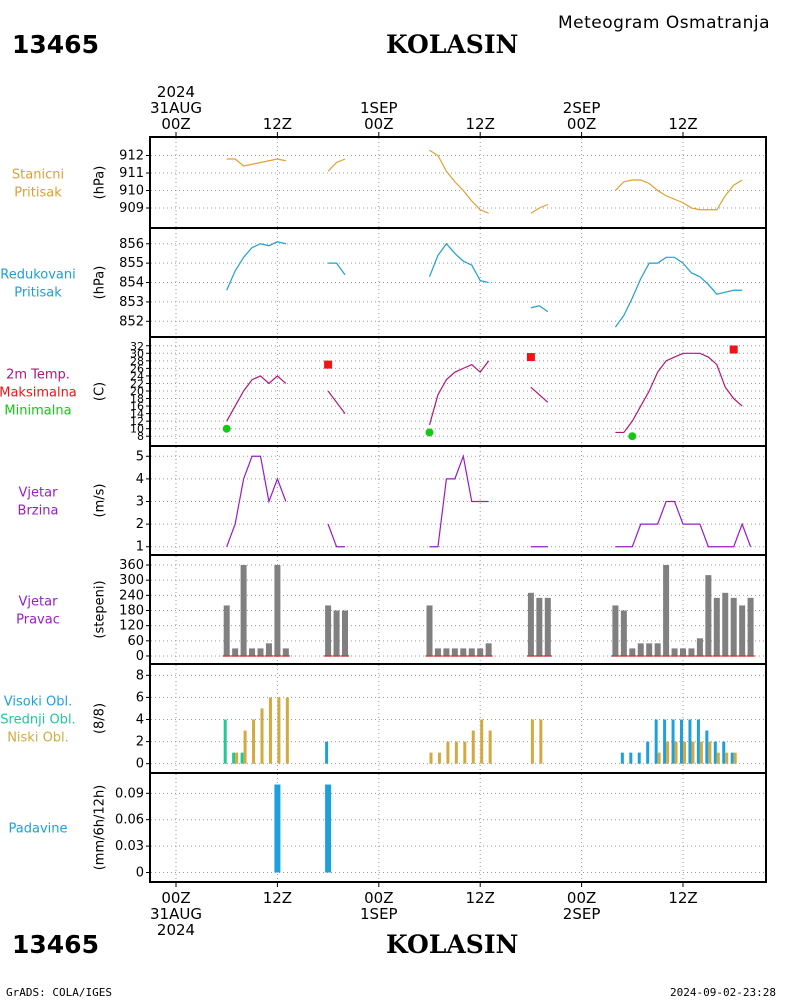 This screenshot has width=800, height=1000. What do you see at coordinates (140, 742) in the screenshot?
I see `y-tick-label: 2` at bounding box center [140, 742].